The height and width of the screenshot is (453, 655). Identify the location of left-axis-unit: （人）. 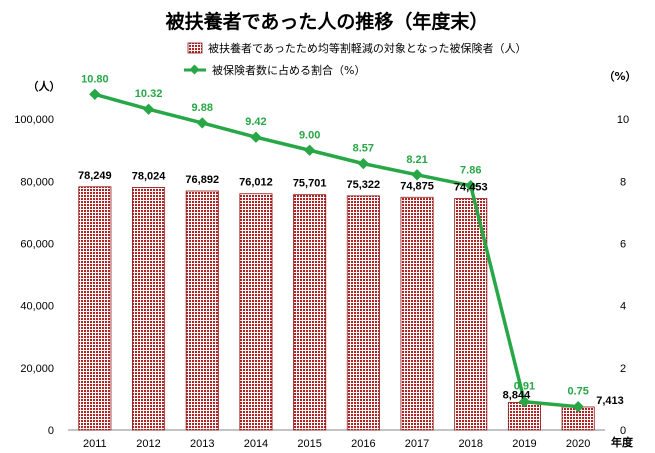
(44, 86).